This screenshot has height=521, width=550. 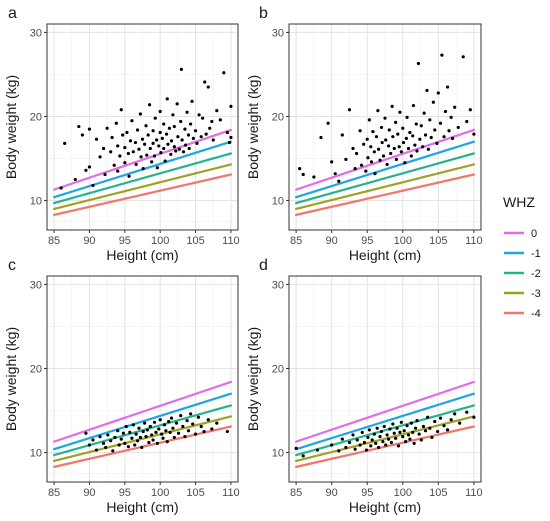 What do you see at coordinates (36, 33) in the screenshot?
I see `y-tick-label: 30` at bounding box center [36, 33].